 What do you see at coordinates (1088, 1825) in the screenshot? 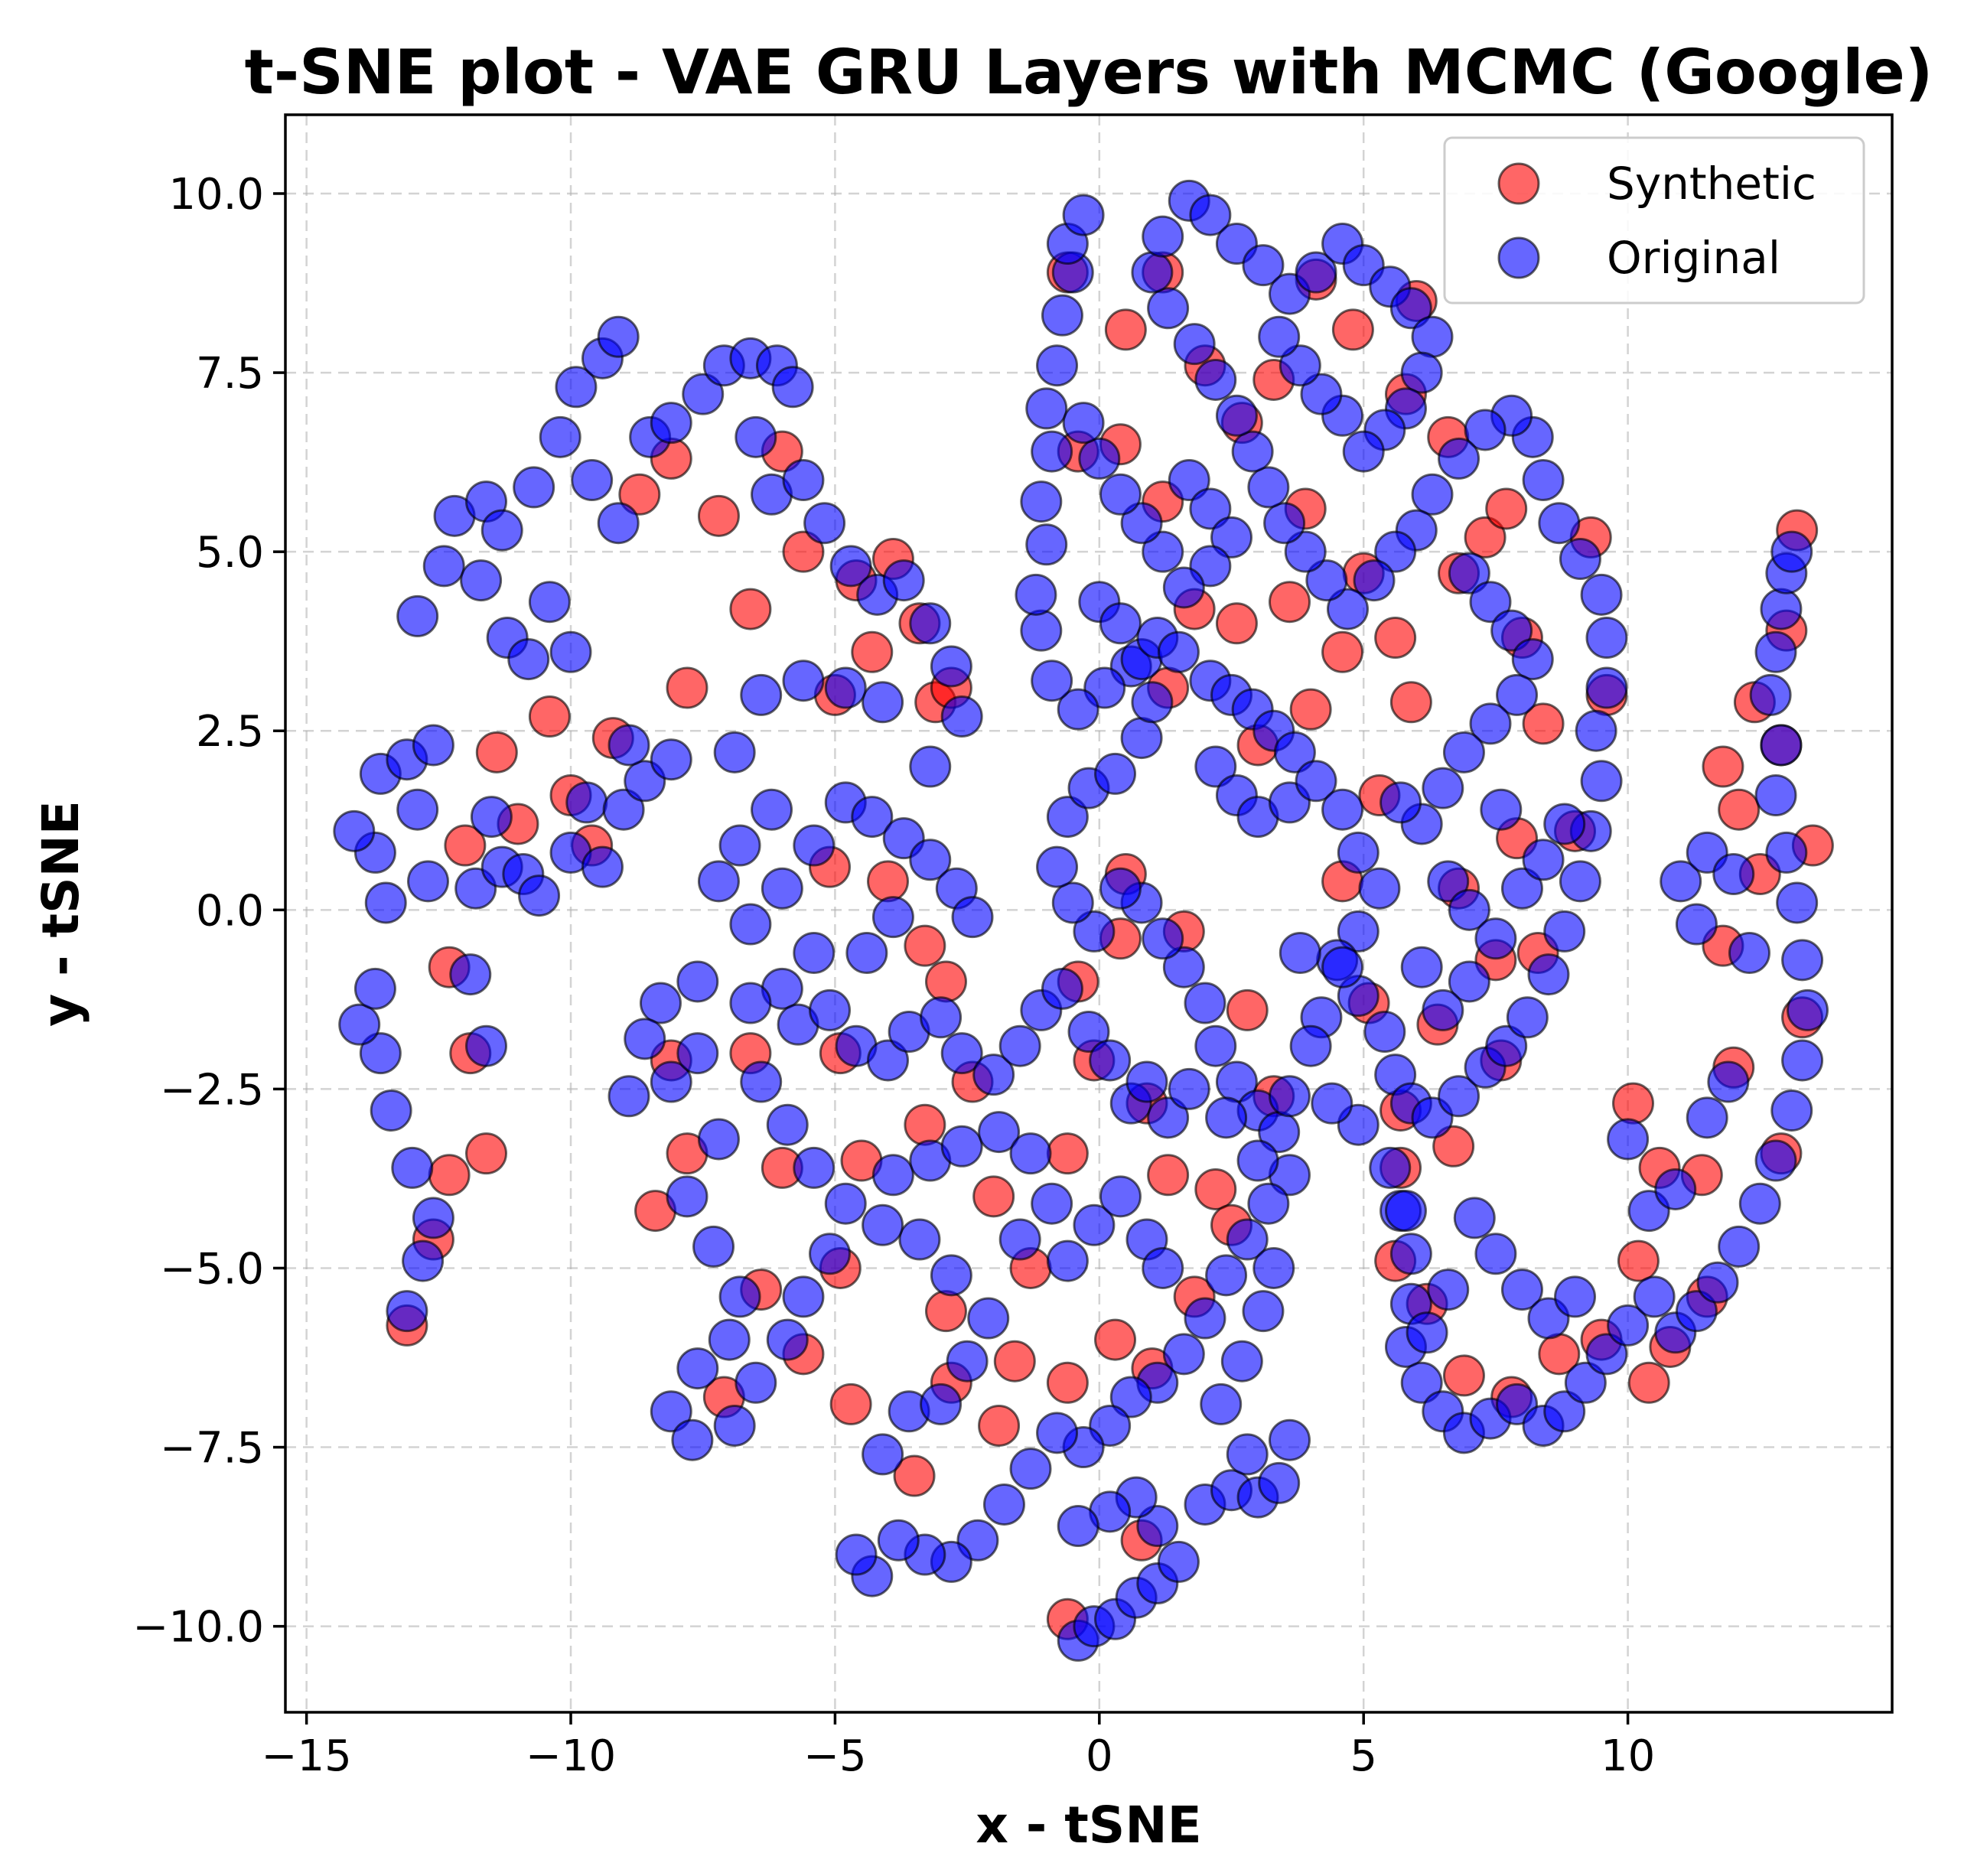
I see `x-axis-label: x - tSNE` at bounding box center [1088, 1825].